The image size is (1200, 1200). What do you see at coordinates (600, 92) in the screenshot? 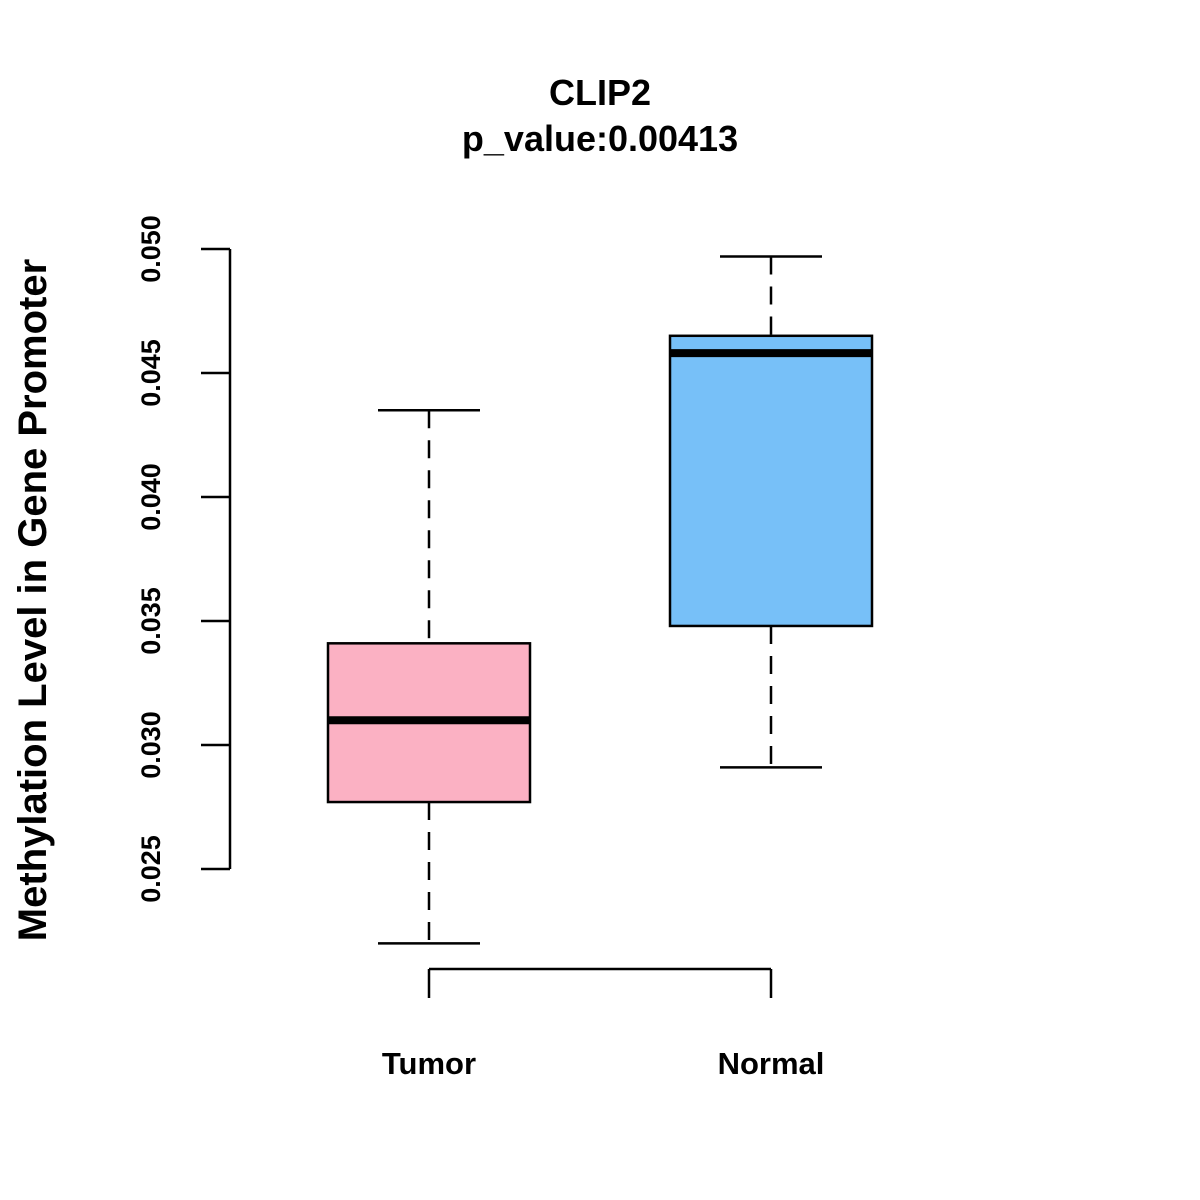
I see `chart-title: CLIP2` at bounding box center [600, 92].